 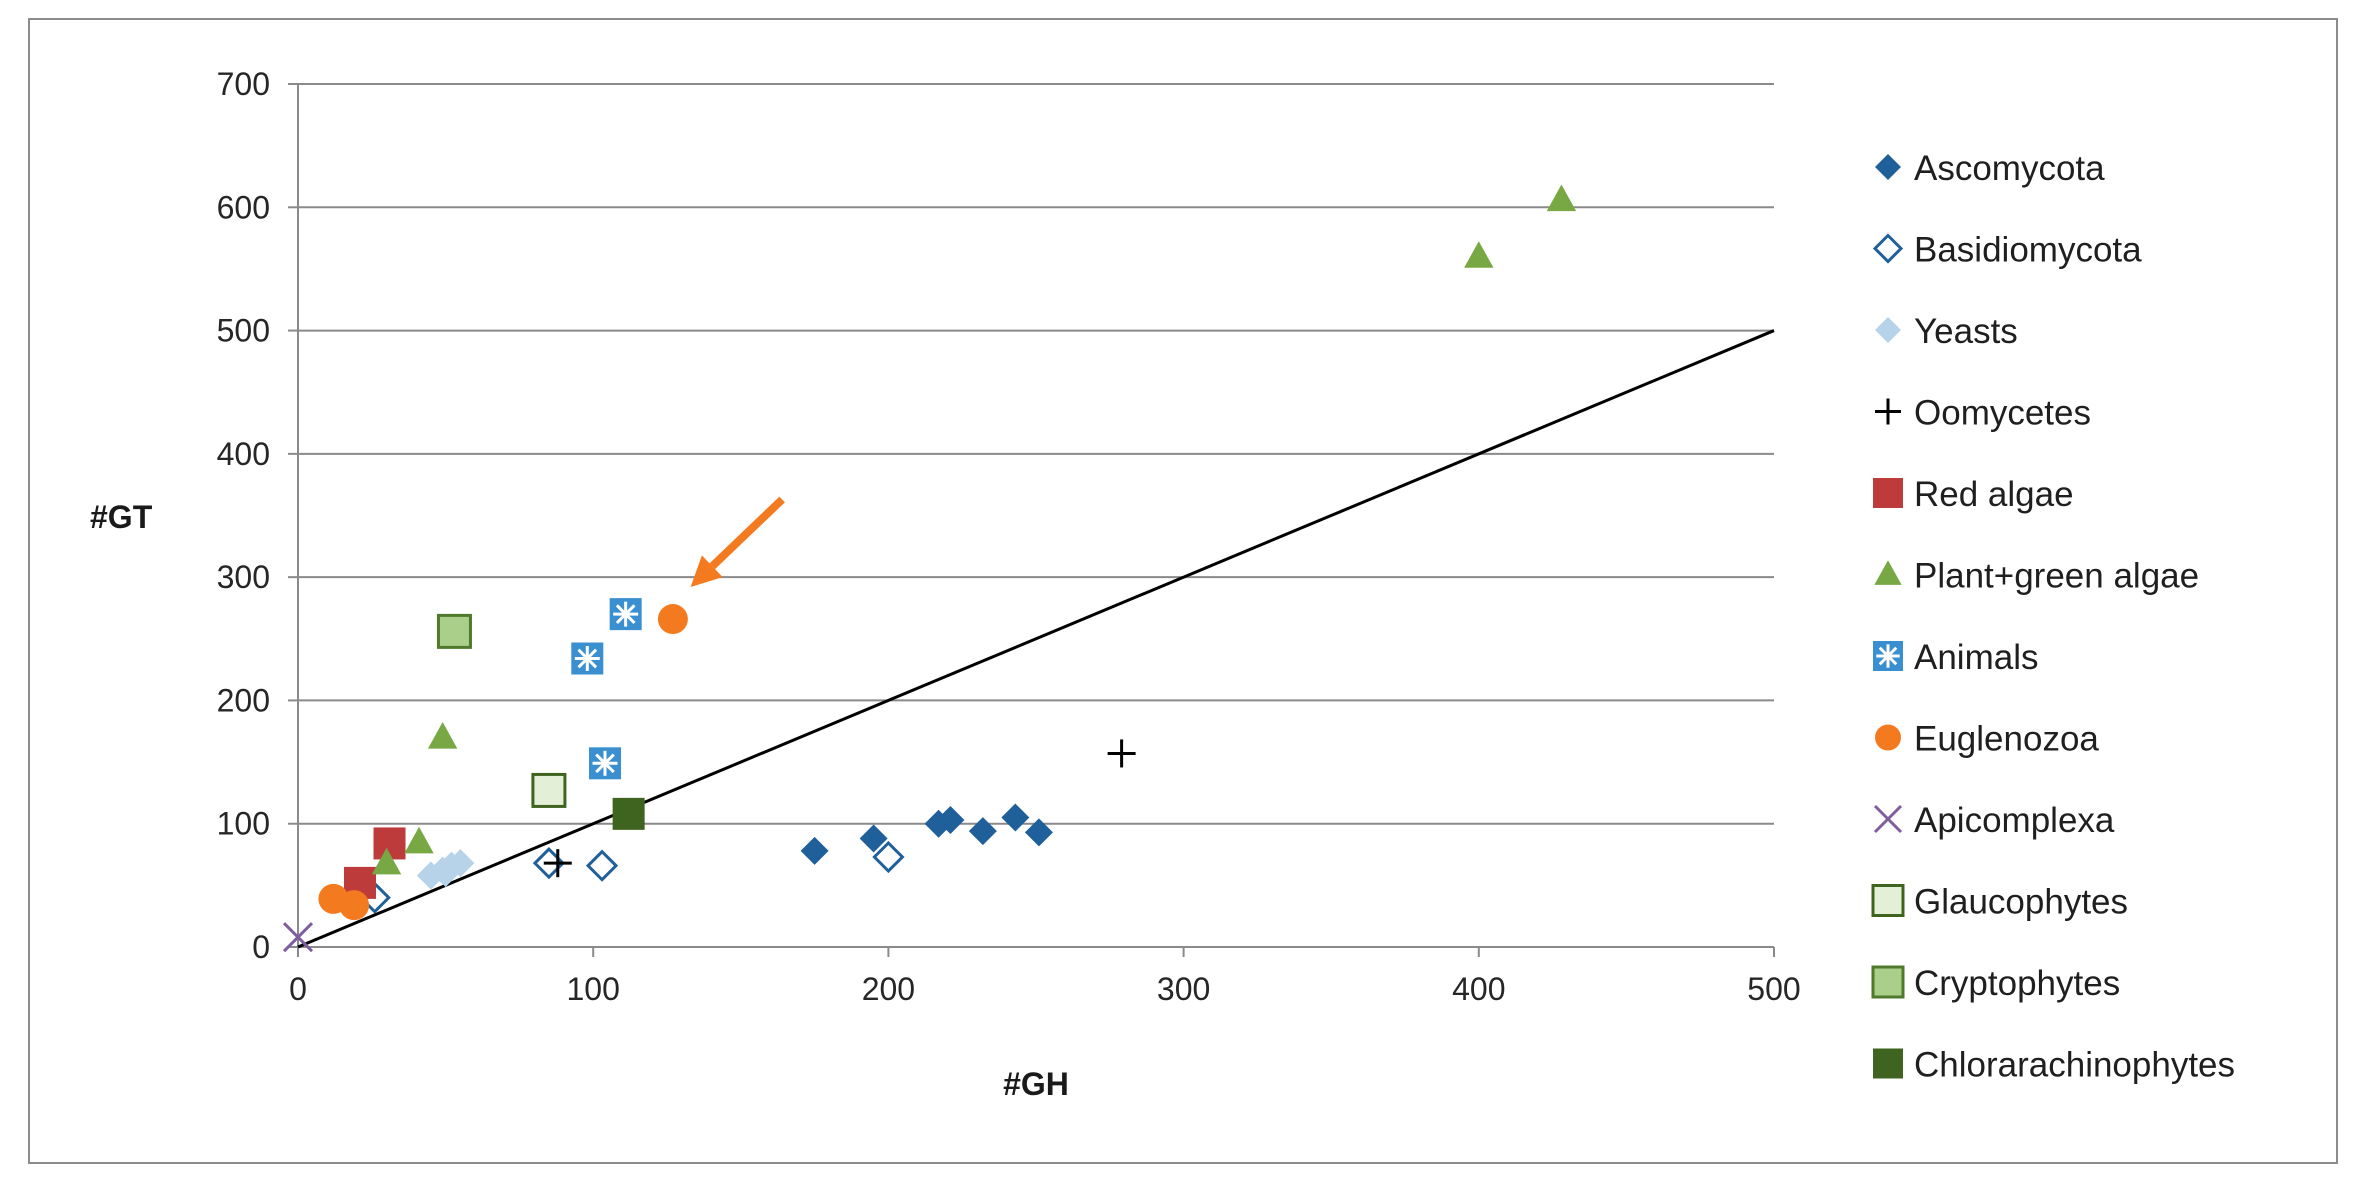 I want to click on series-glaucophytes, so click(x=549, y=790).